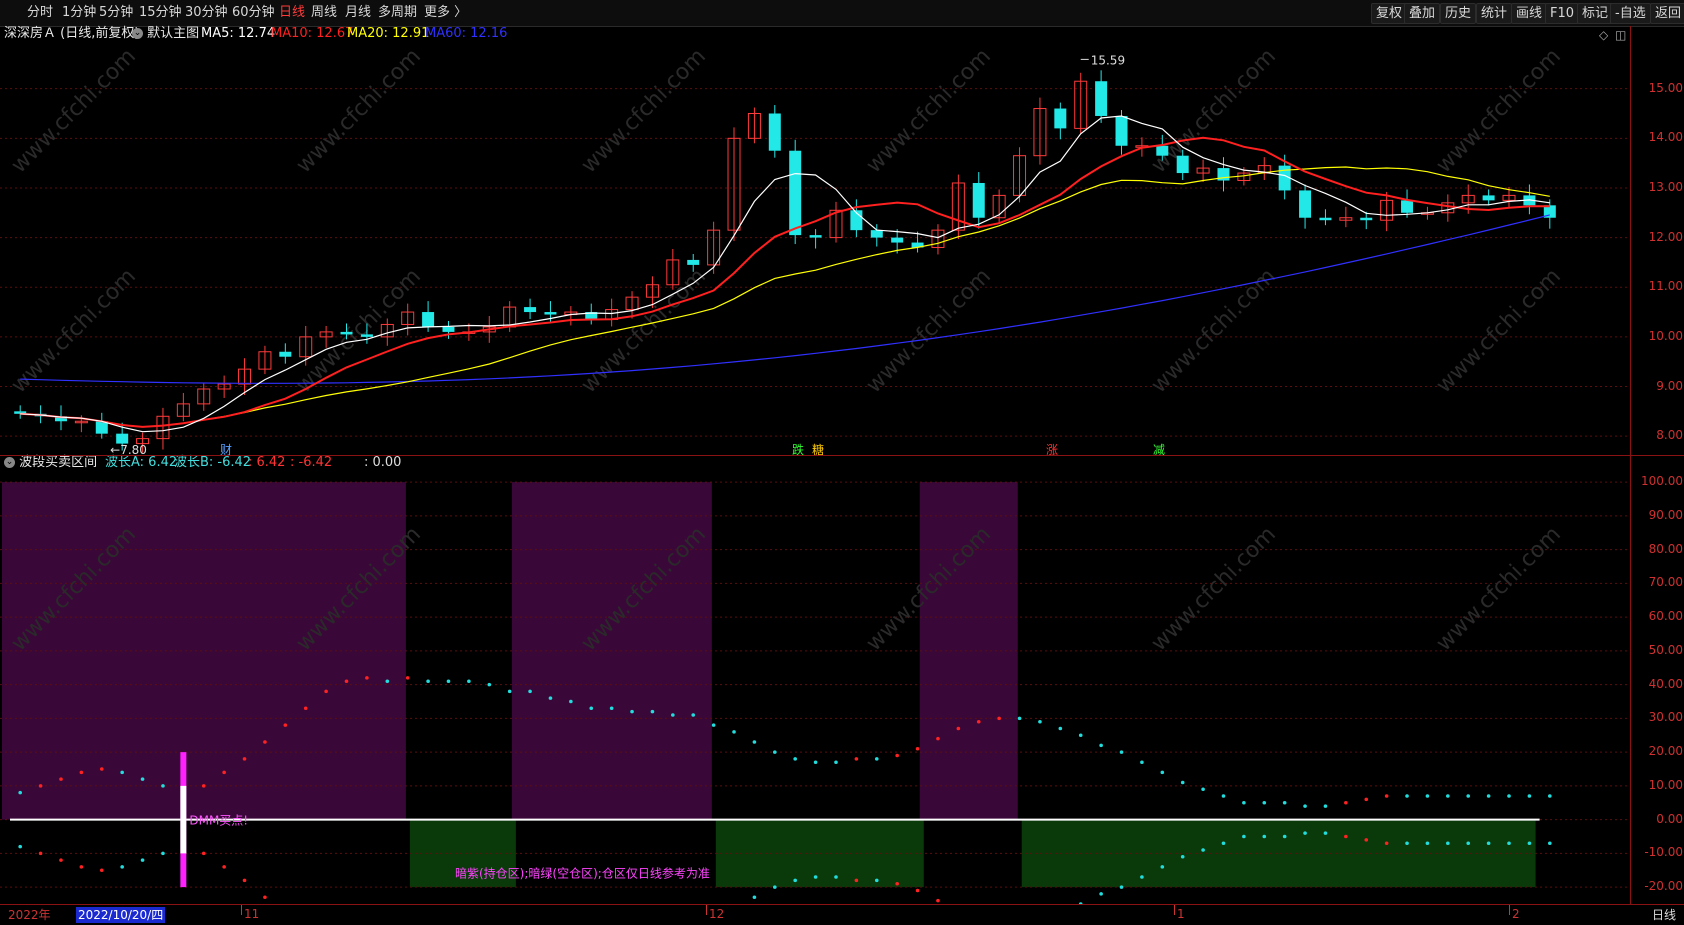  I want to click on ma20-value: MA20: 12.91, so click(388, 33).